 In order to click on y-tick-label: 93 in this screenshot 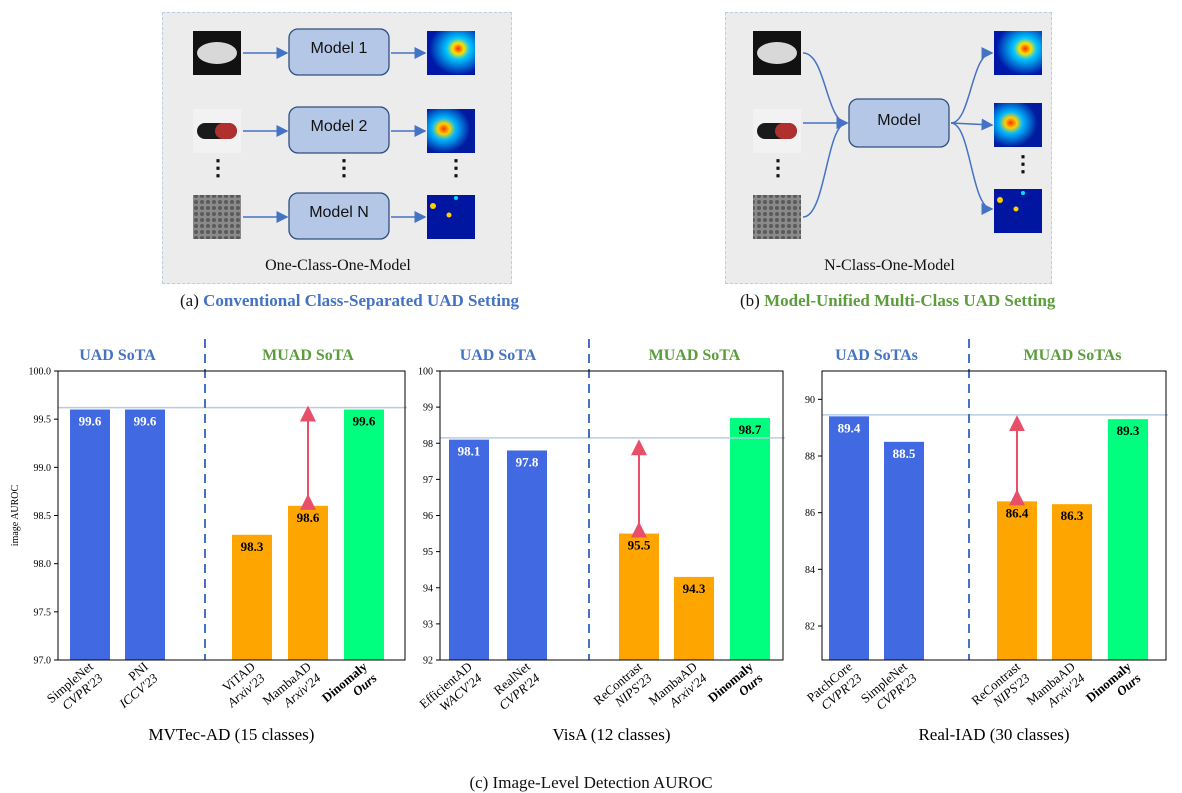, I will do `click(428, 624)`.